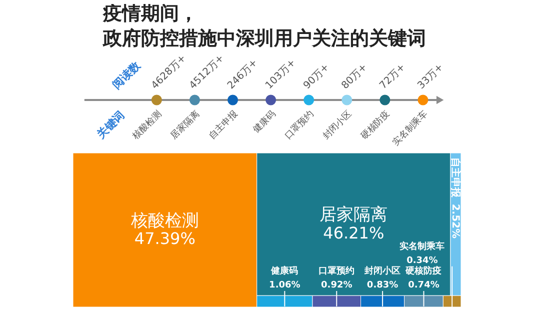 The width and height of the screenshot is (557, 327). What do you see at coordinates (424, 285) in the screenshot?
I see `data-label: 0.74%` at bounding box center [424, 285].